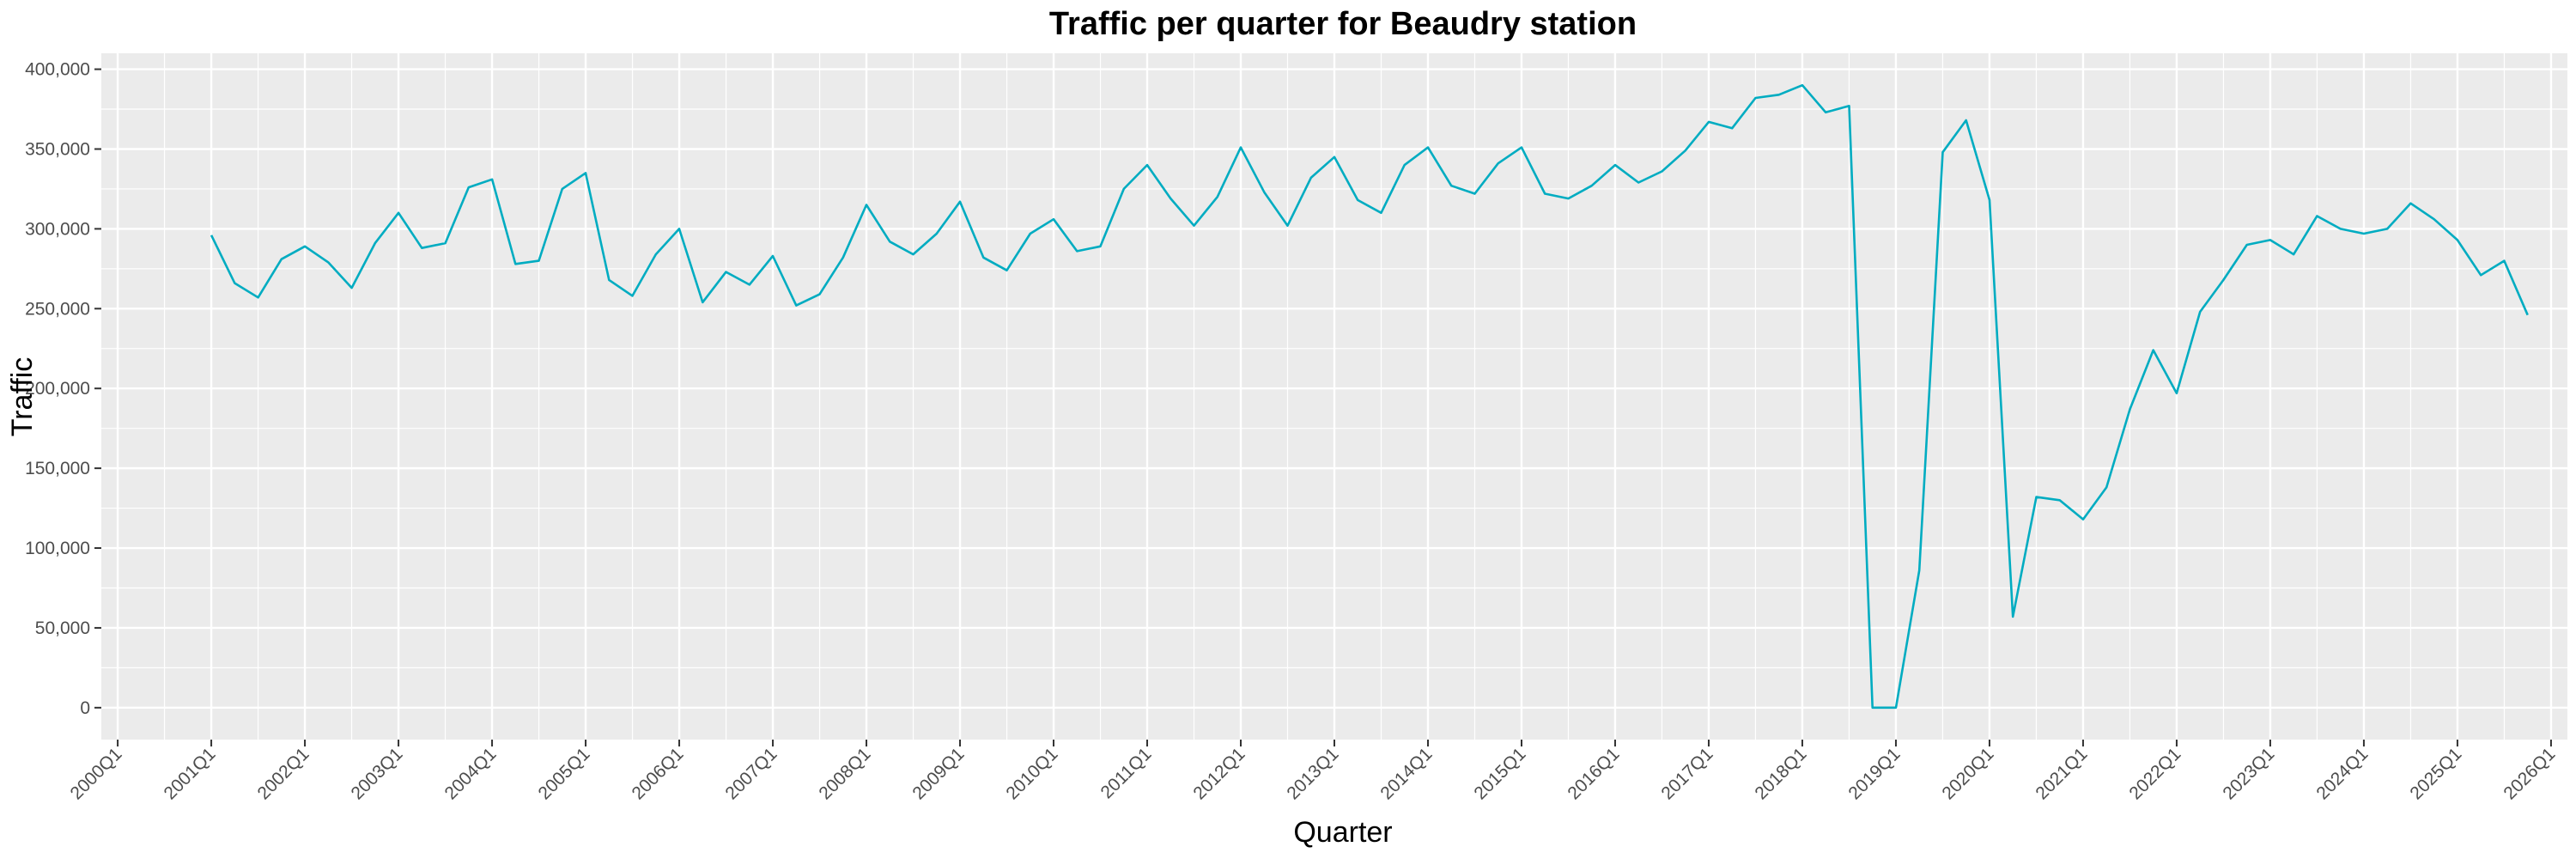 The height and width of the screenshot is (859, 2576). I want to click on x-tick-label: 2014Q1, so click(1406, 773).